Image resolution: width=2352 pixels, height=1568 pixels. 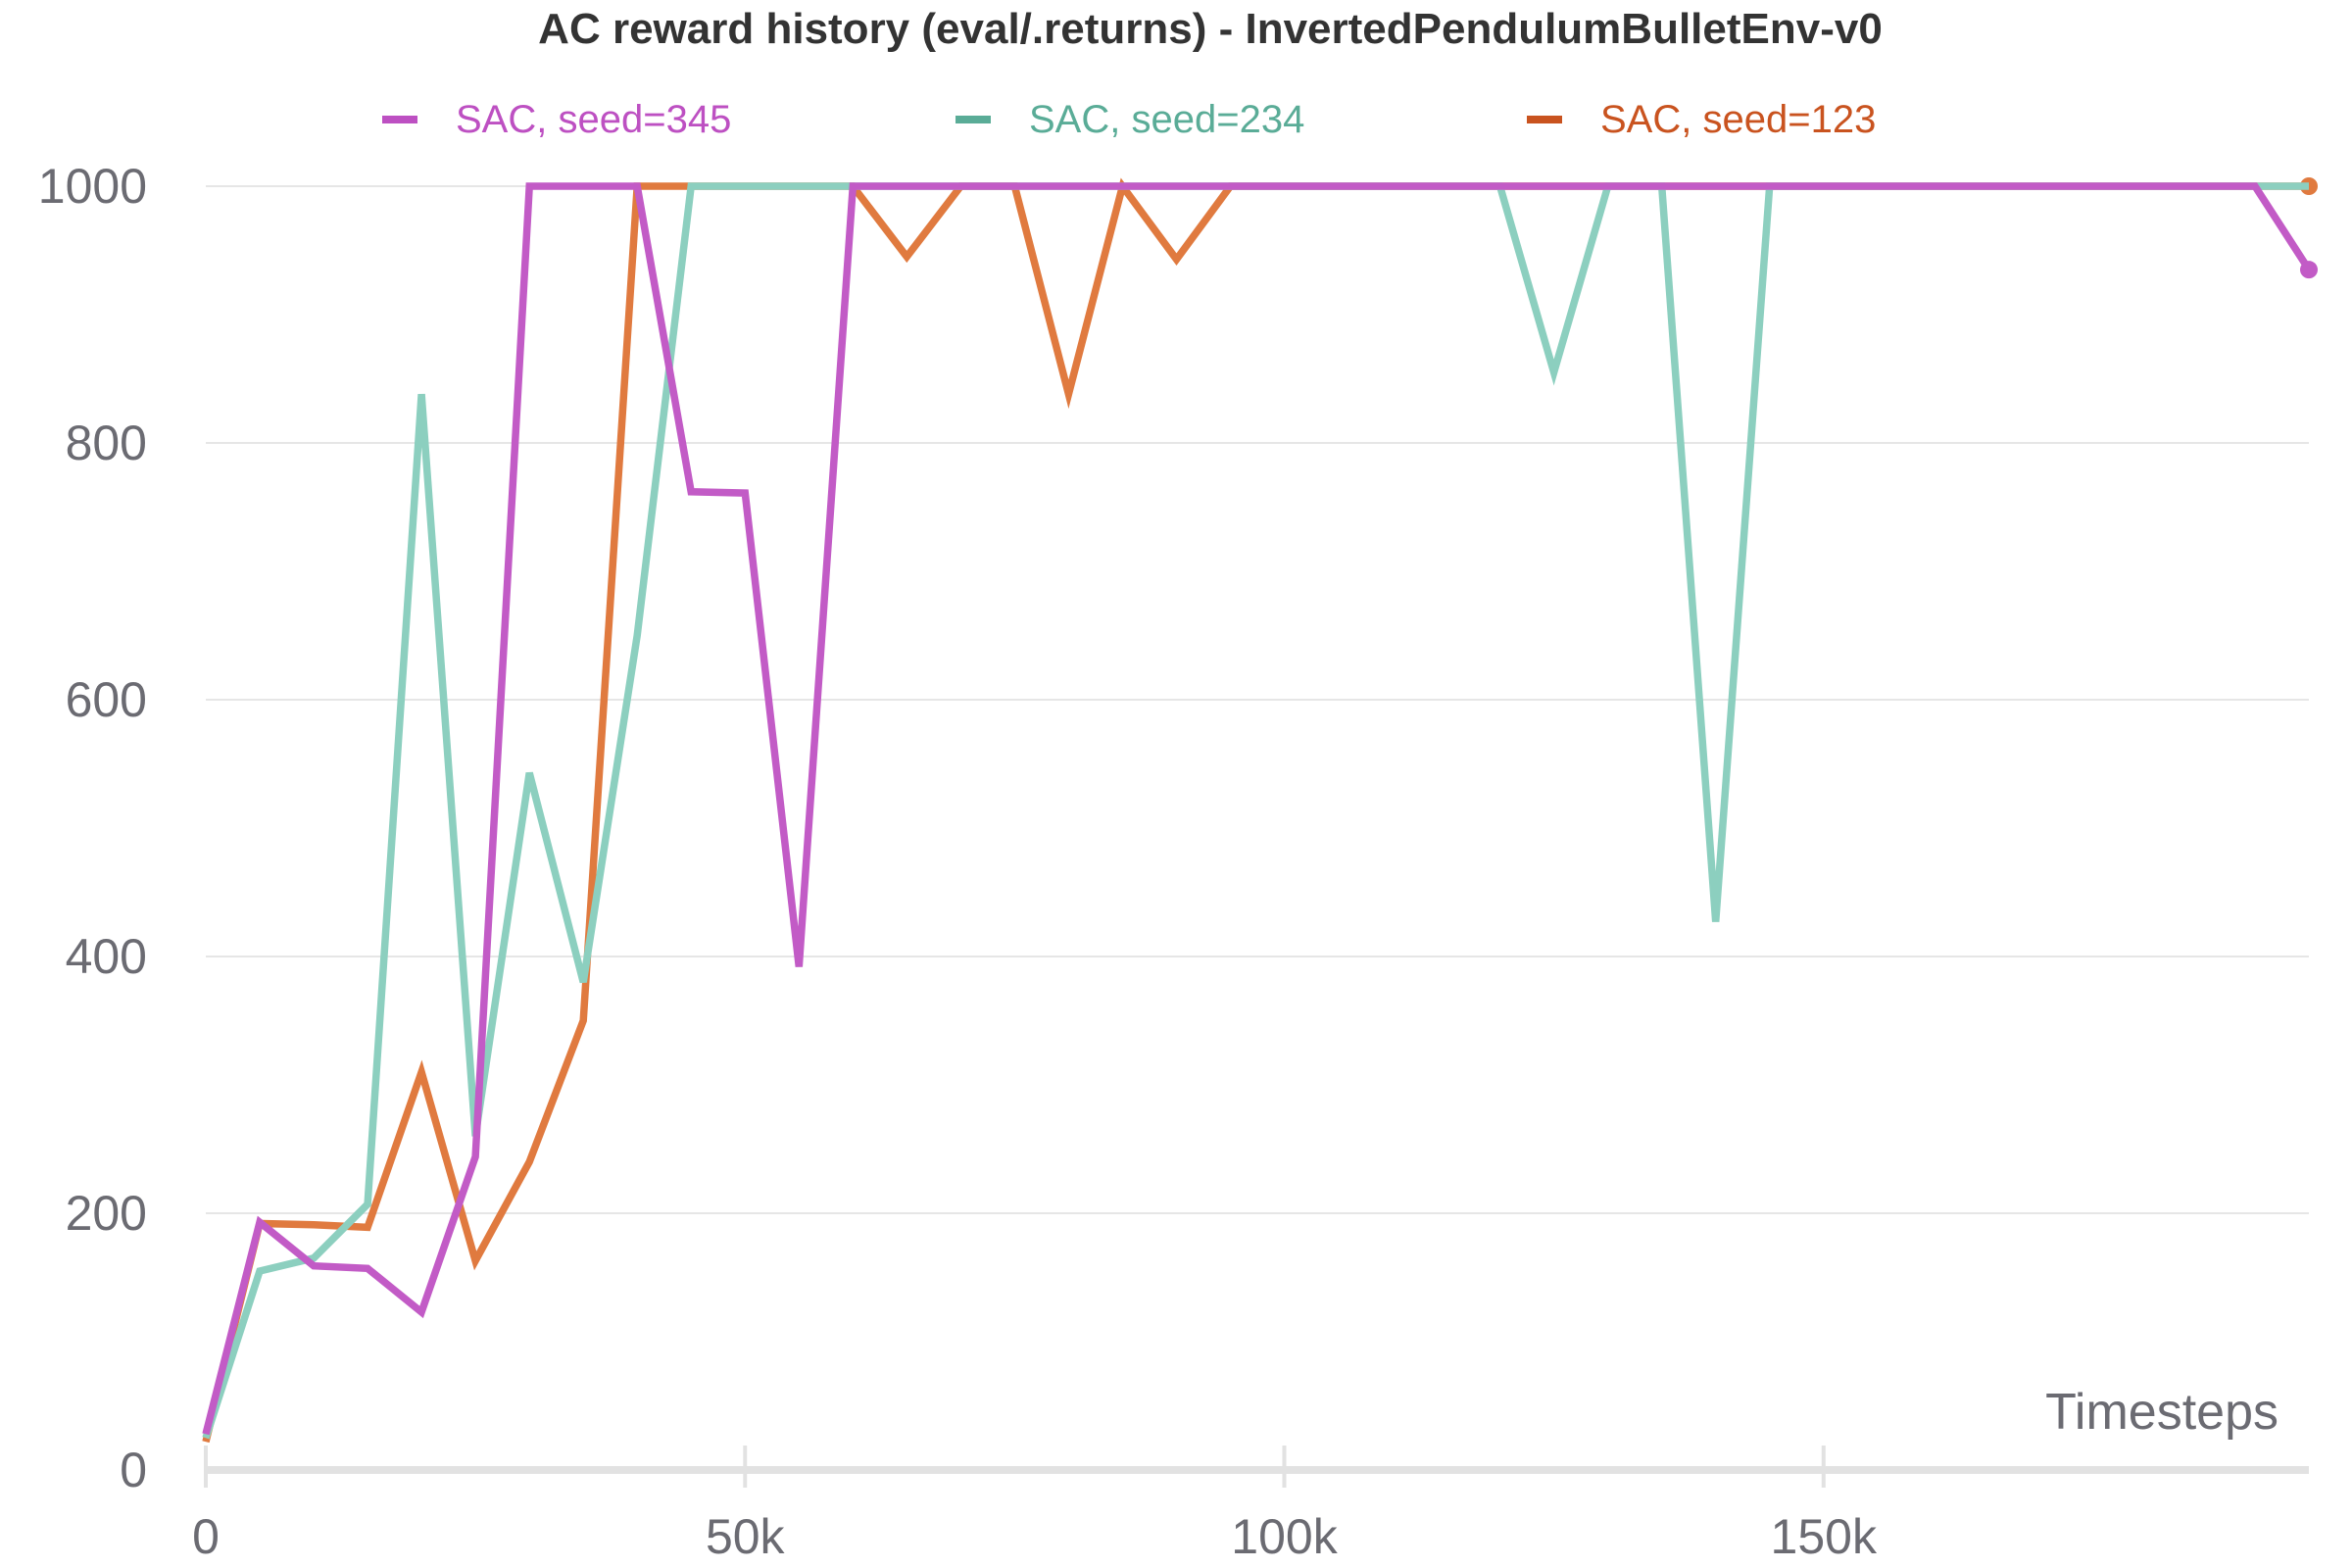 I want to click on legend-label: SAC, seed=123, so click(x=1738, y=119).